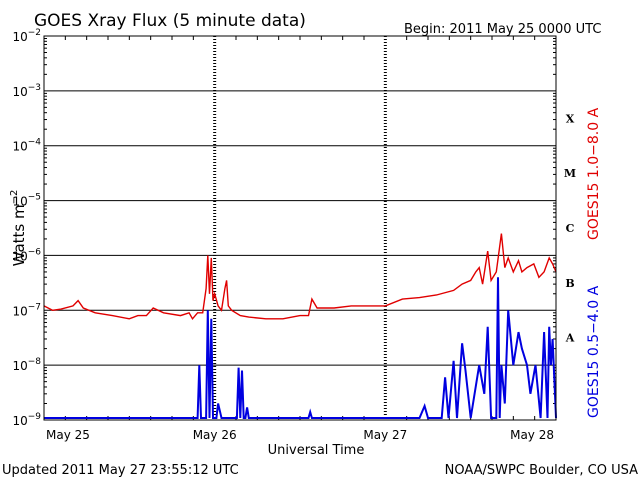 This screenshot has width=640, height=480. Describe the element at coordinates (14, 197) in the screenshot. I see `y-axis-label-exp: −2` at that location.